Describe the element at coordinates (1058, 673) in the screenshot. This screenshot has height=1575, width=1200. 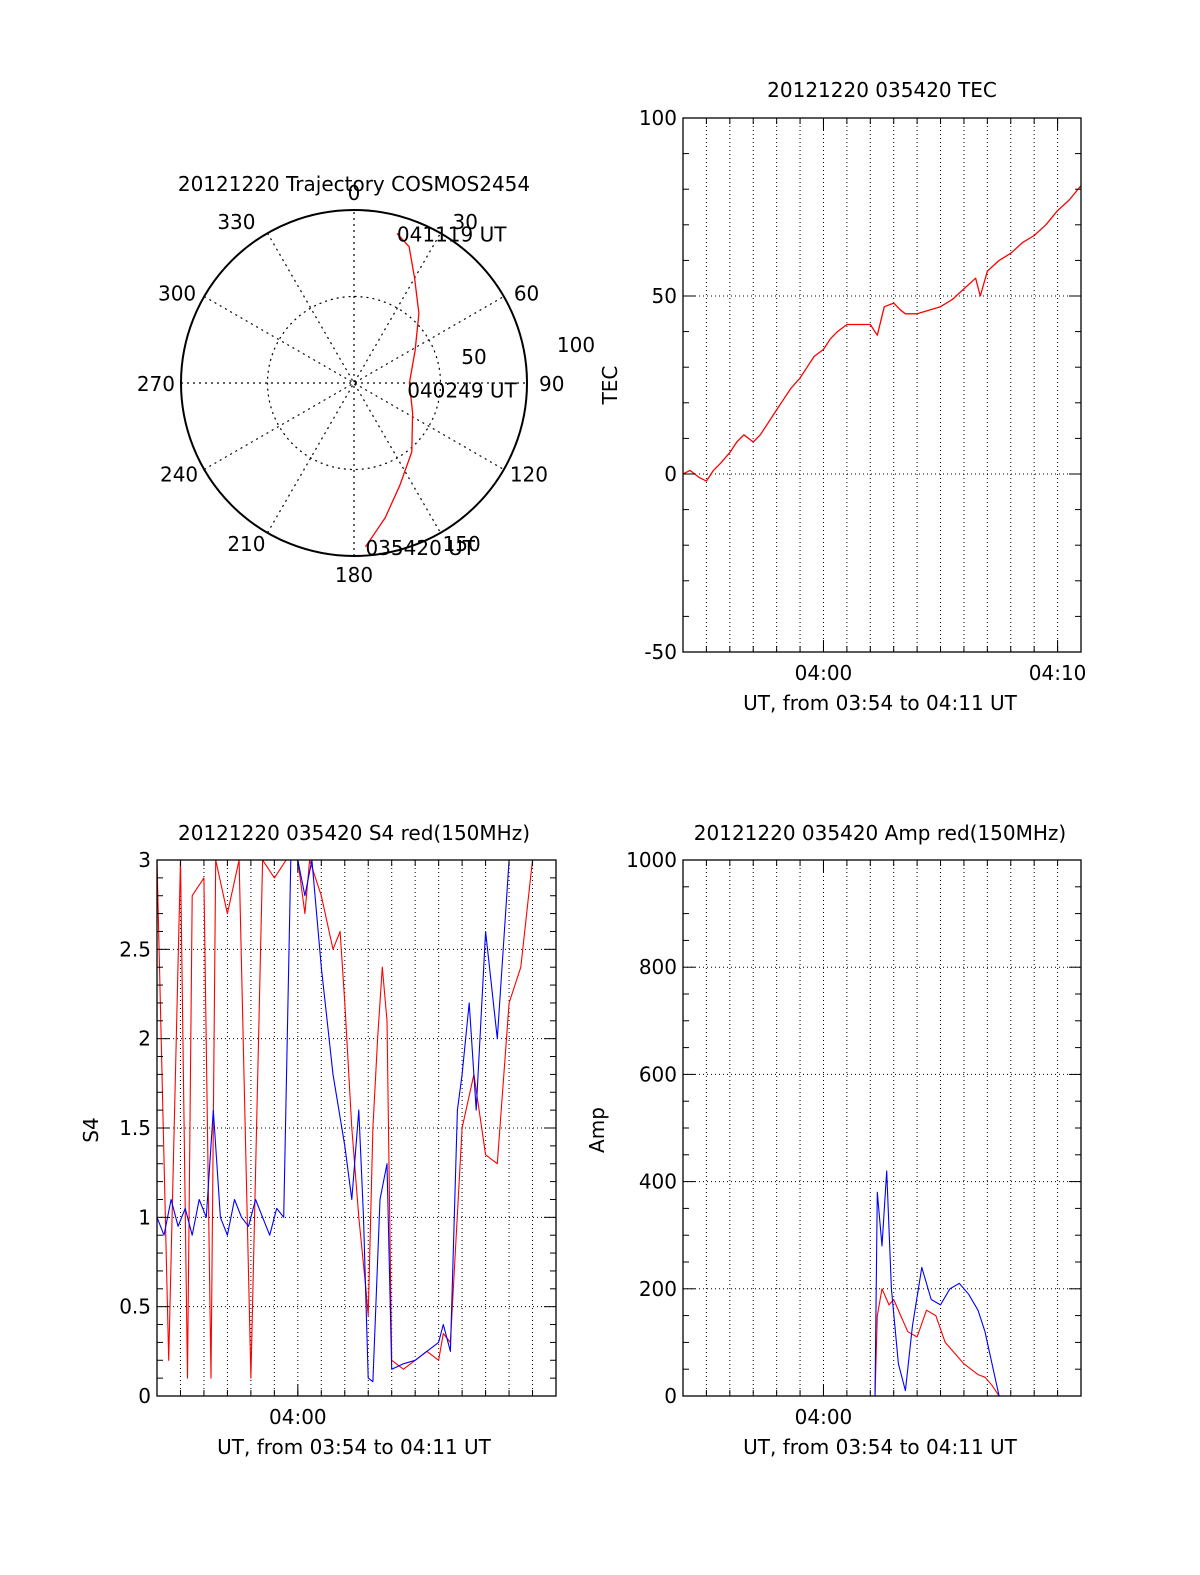
I see `x-tick-label: 04:10` at that location.